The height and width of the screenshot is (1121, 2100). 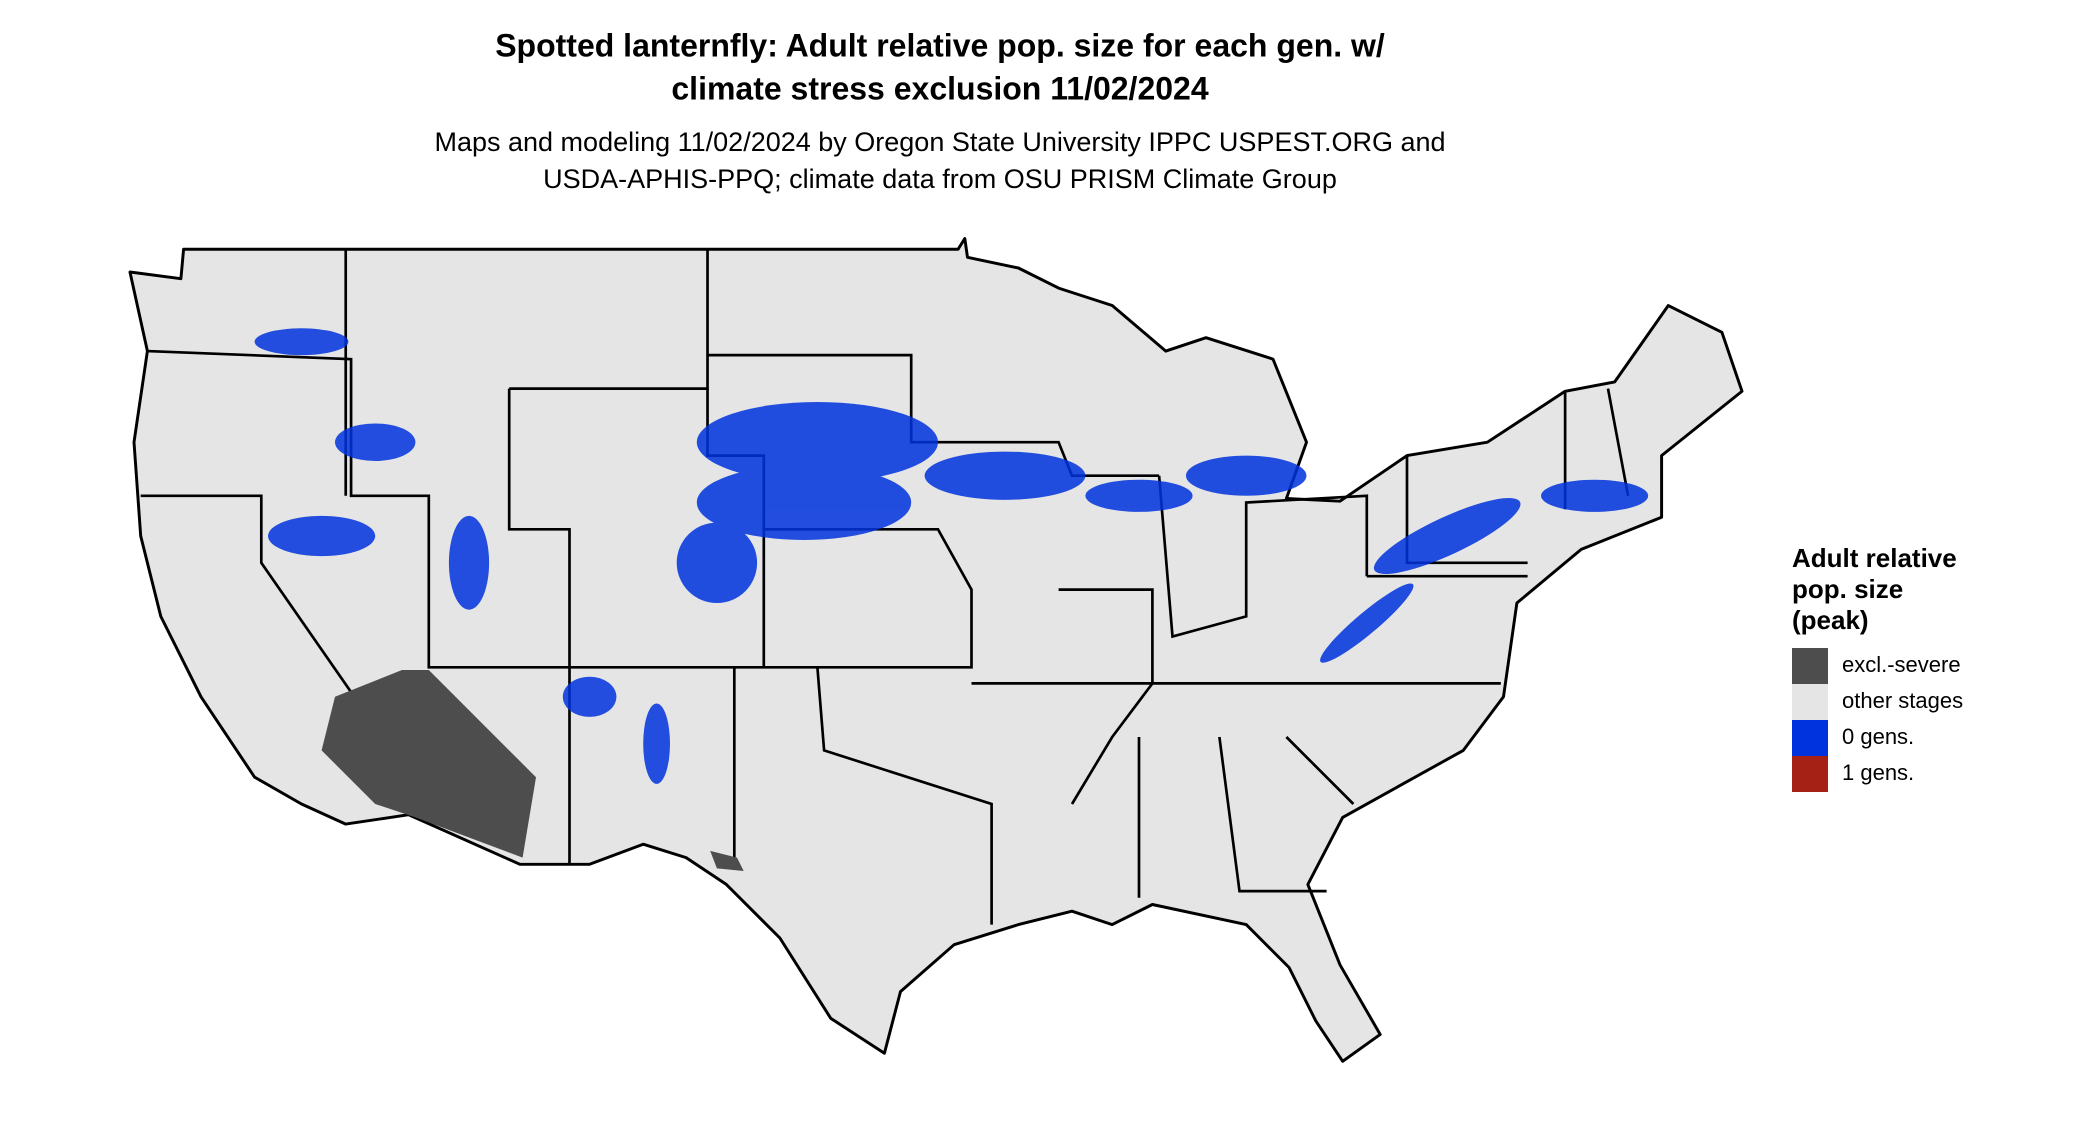 I want to click on legend-title: pop. size, so click(x=1847, y=589).